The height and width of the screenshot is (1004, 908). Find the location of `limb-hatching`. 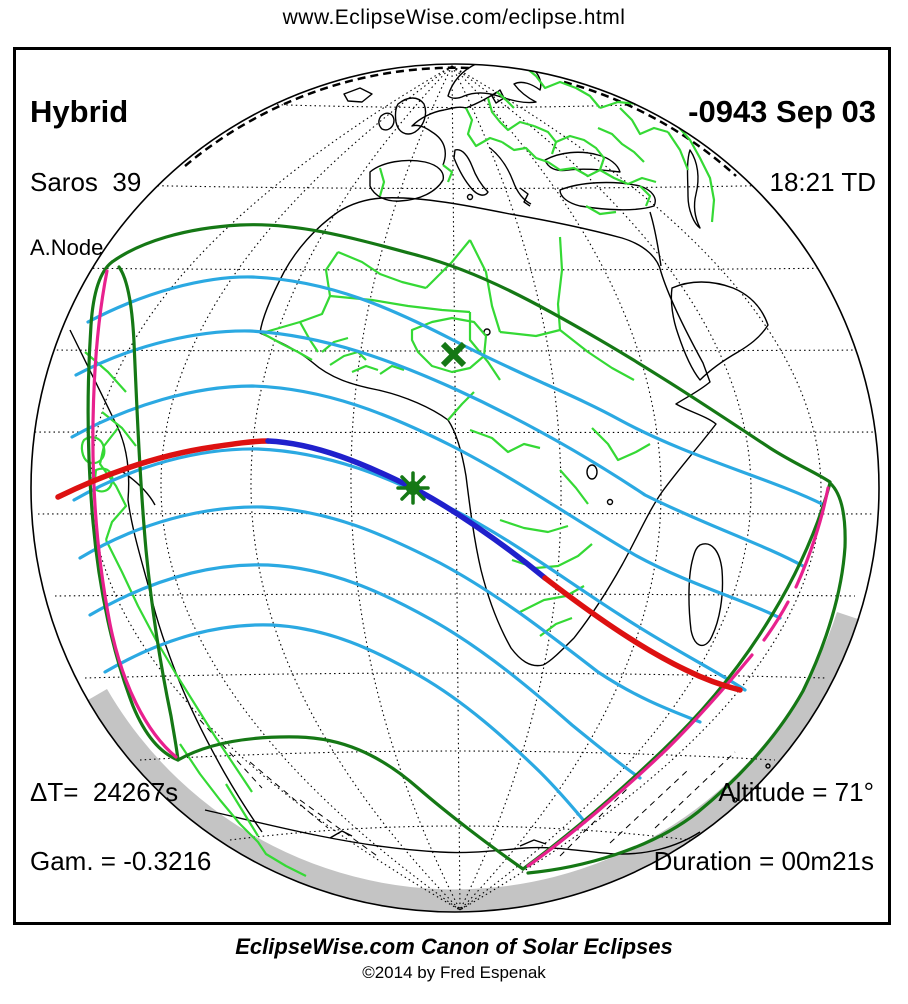

limb-hatching is located at coordinates (460, 121).